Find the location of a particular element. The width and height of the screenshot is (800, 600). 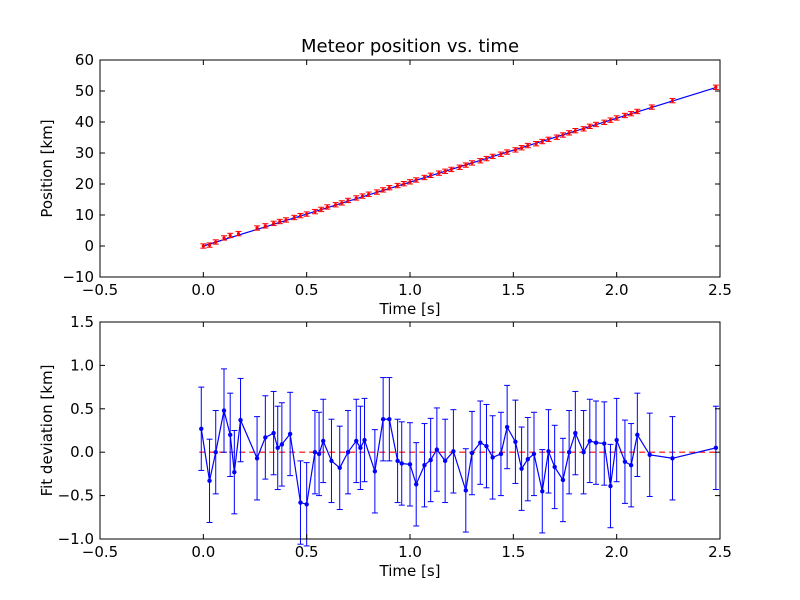

deviation-y-tick-label: 1.0 is located at coordinates (82, 365).